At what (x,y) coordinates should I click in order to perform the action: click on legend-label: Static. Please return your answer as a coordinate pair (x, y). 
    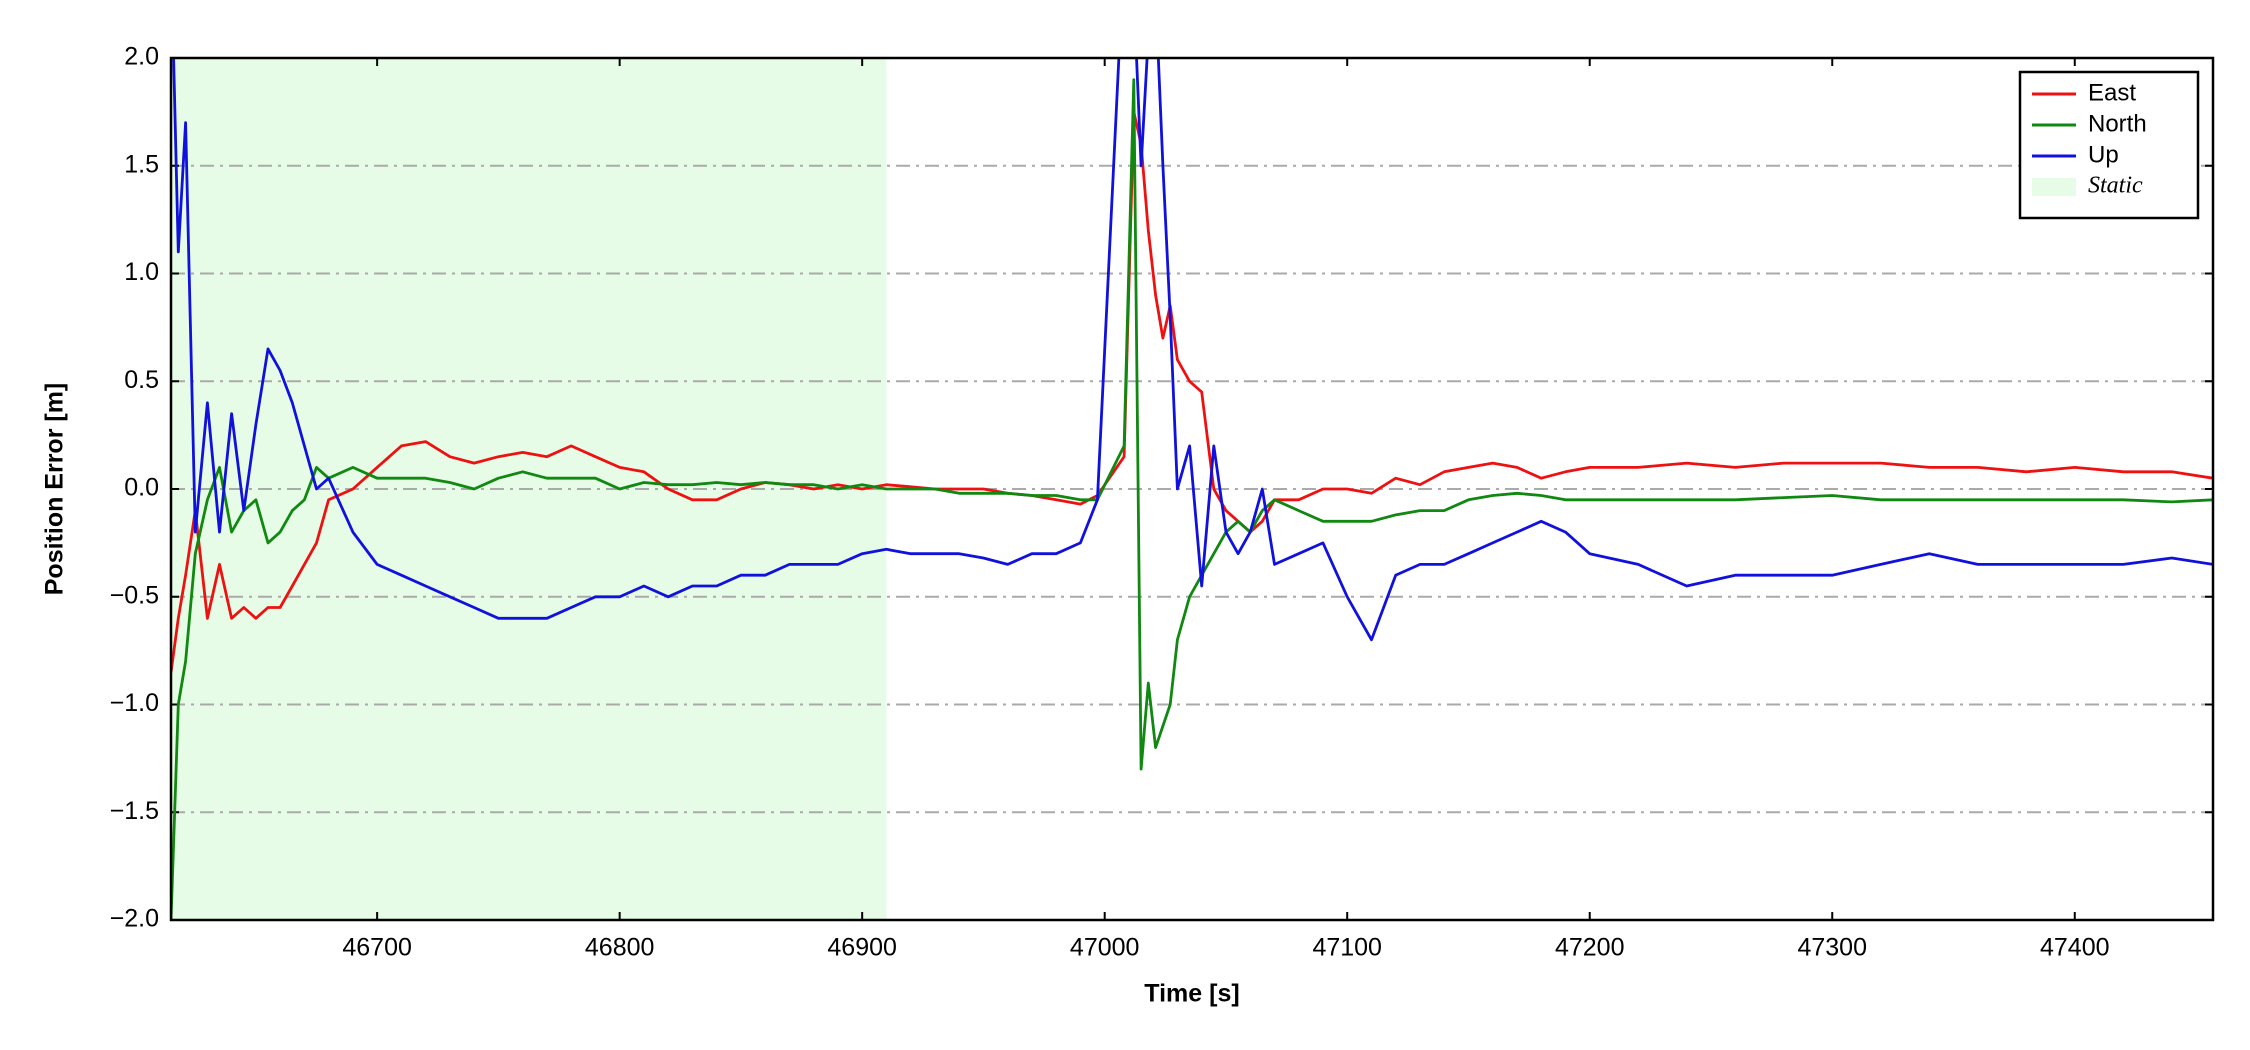
    Looking at the image, I should click on (2115, 186).